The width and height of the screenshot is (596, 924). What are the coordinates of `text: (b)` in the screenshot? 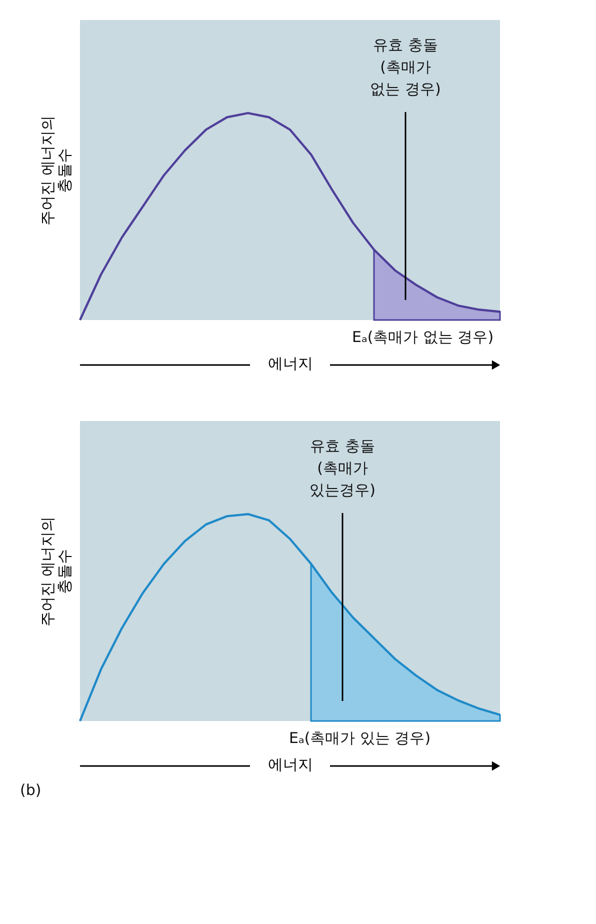 It's located at (31, 790).